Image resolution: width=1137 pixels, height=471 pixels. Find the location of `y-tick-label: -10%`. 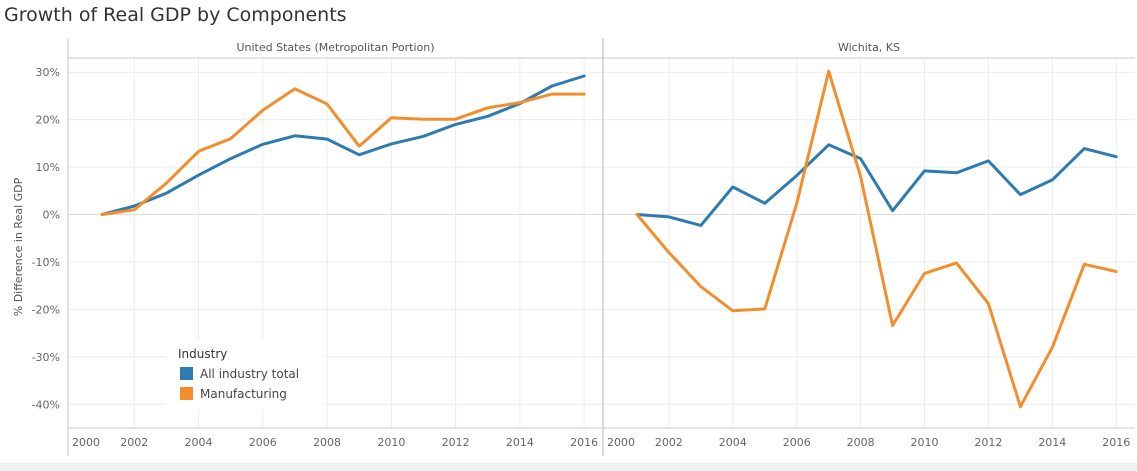

y-tick-label: -10% is located at coordinates (46, 262).